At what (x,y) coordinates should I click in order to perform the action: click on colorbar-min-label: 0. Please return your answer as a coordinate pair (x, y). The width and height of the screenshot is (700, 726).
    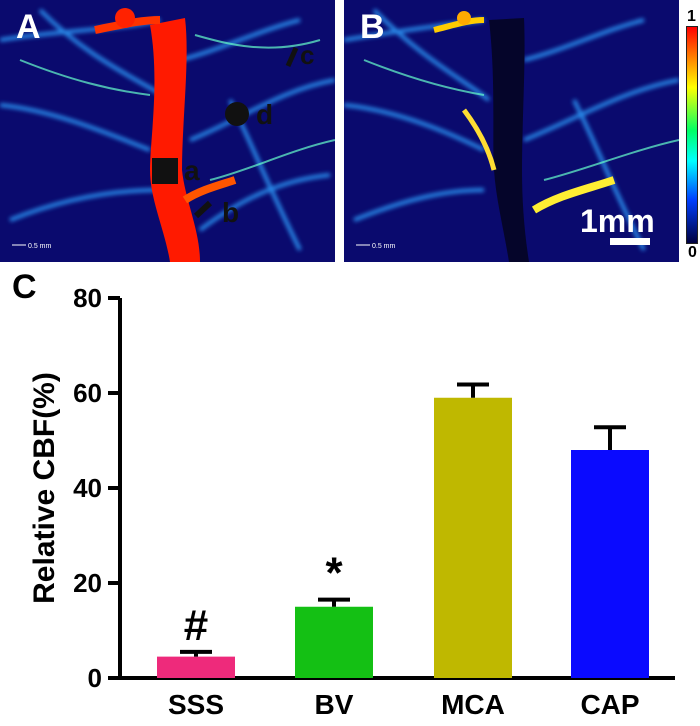
    Looking at the image, I should click on (692, 252).